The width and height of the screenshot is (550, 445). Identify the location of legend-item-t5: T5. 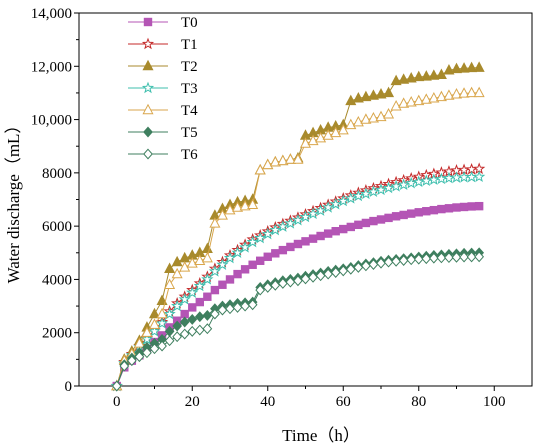
(163, 133).